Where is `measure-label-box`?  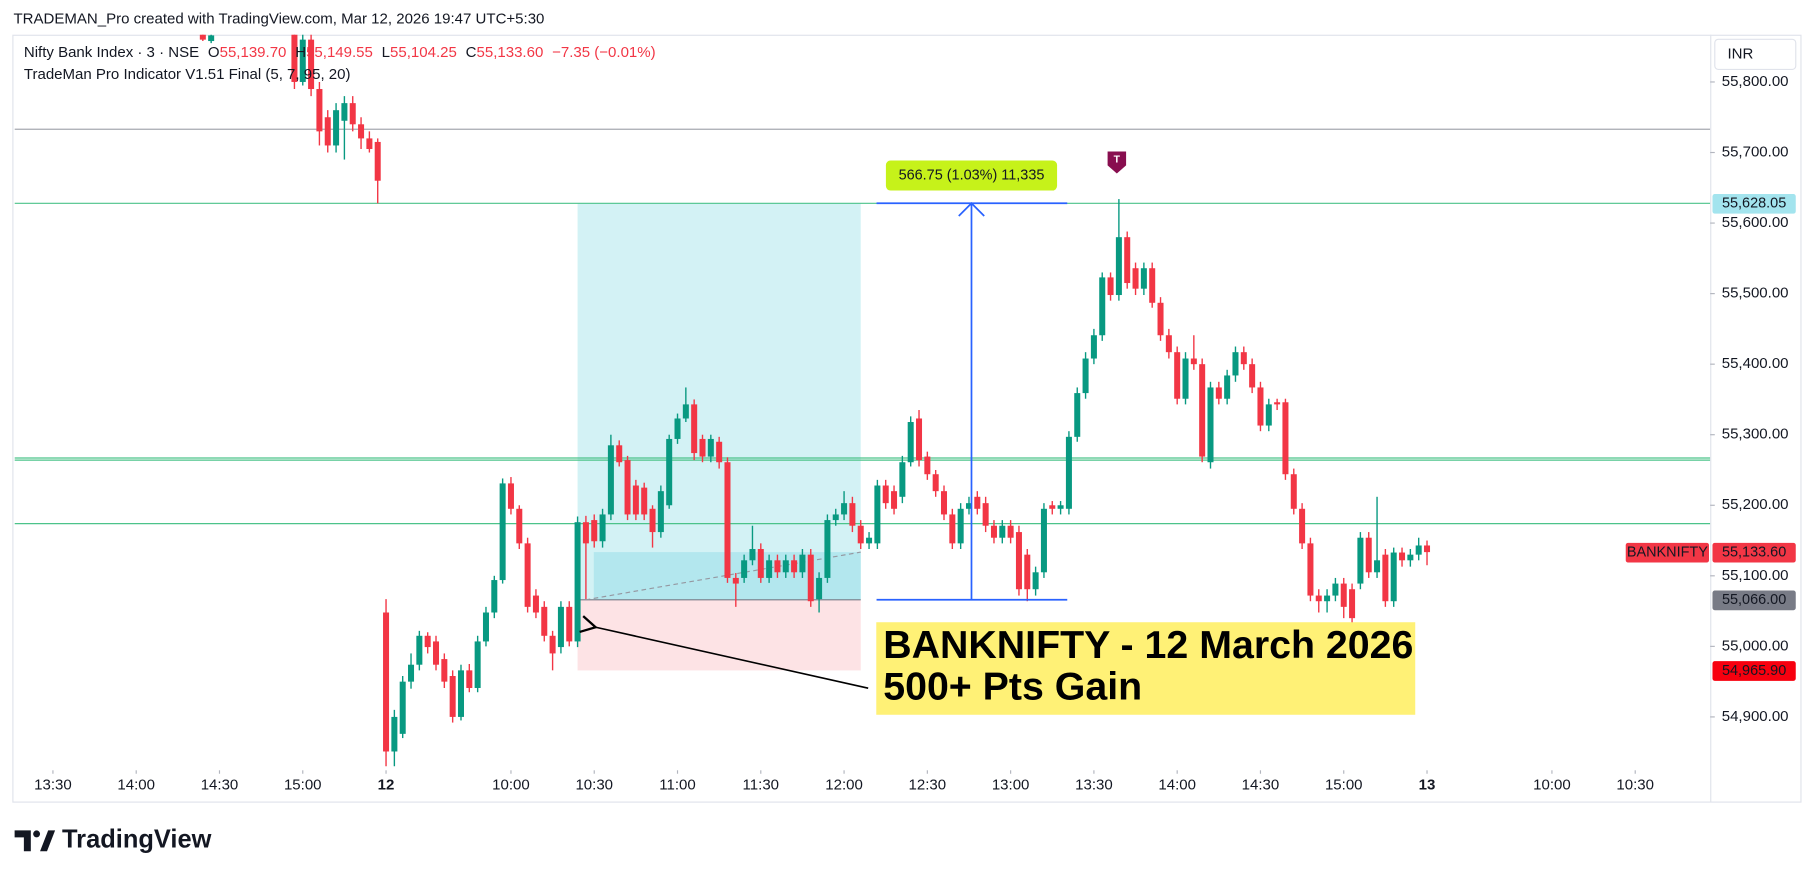 measure-label-box is located at coordinates (971, 175).